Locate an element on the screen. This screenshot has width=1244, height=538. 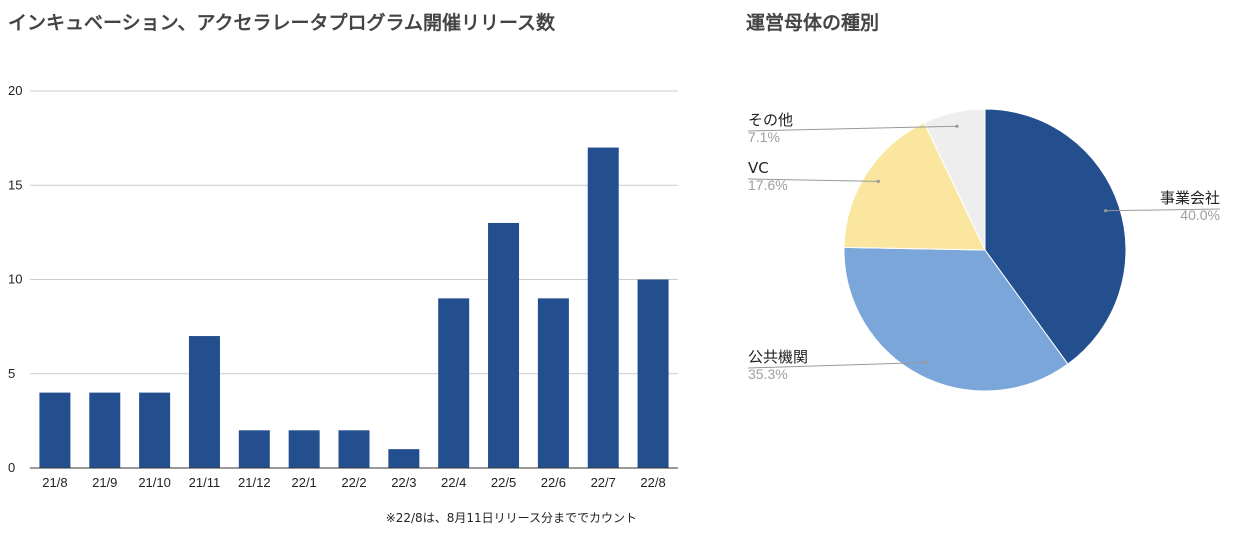
slice-label: 公共機関 is located at coordinates (778, 357).